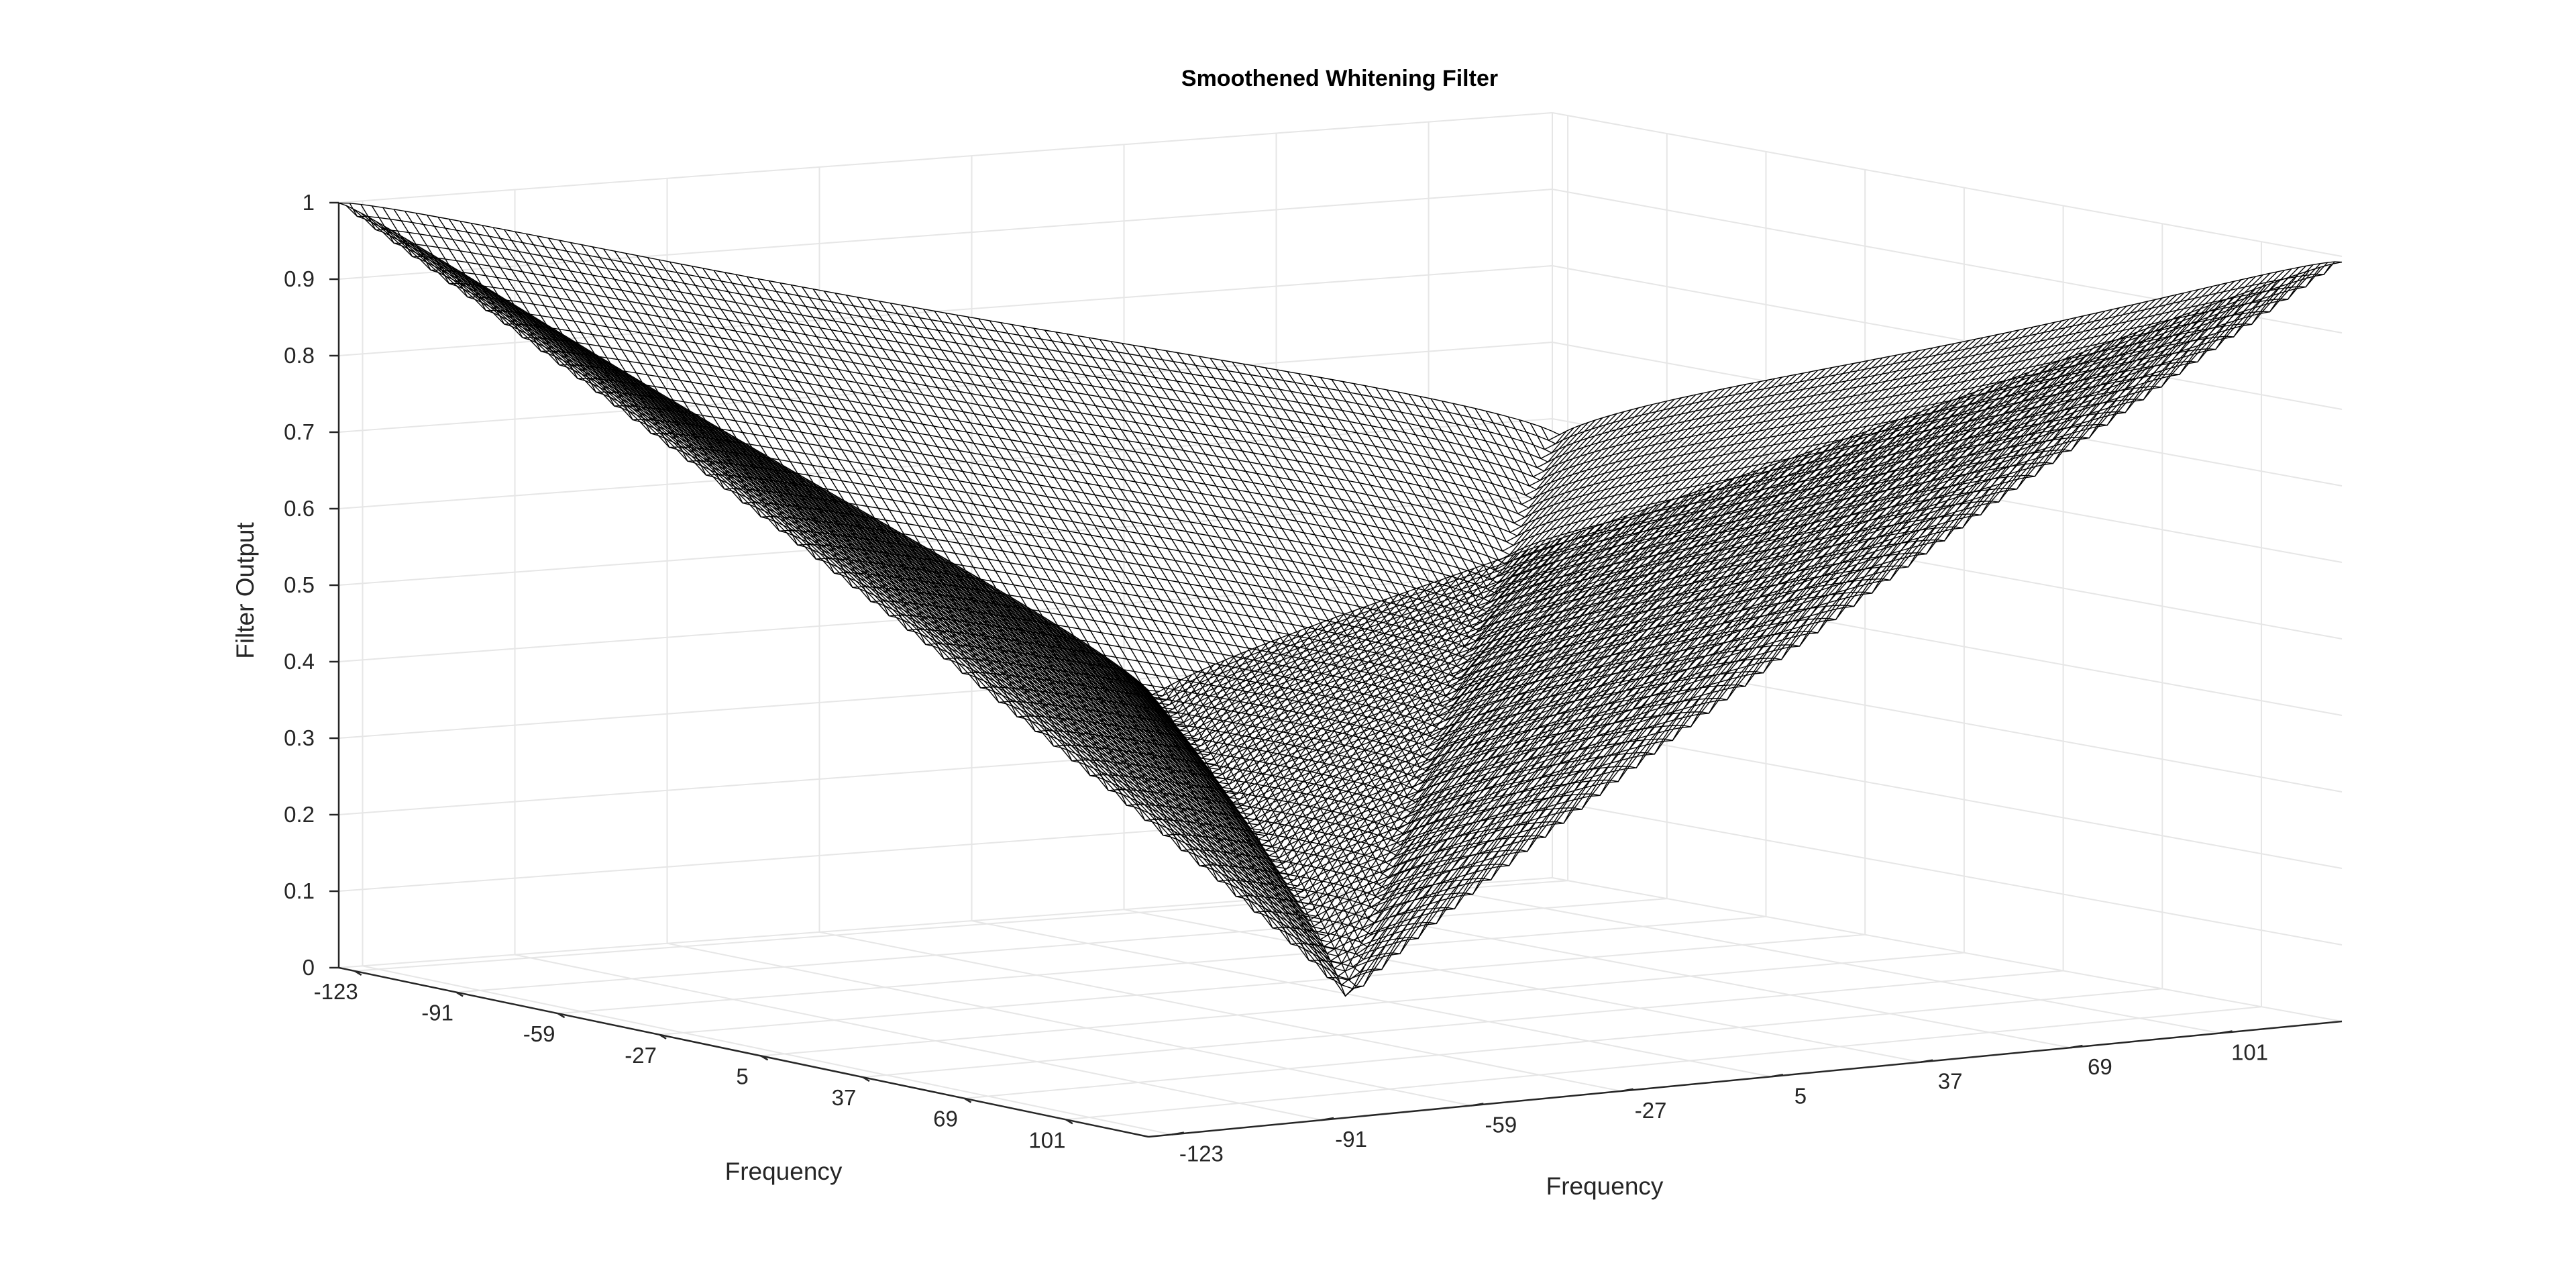  What do you see at coordinates (299, 814) in the screenshot?
I see `z-tick-label: 0.2` at bounding box center [299, 814].